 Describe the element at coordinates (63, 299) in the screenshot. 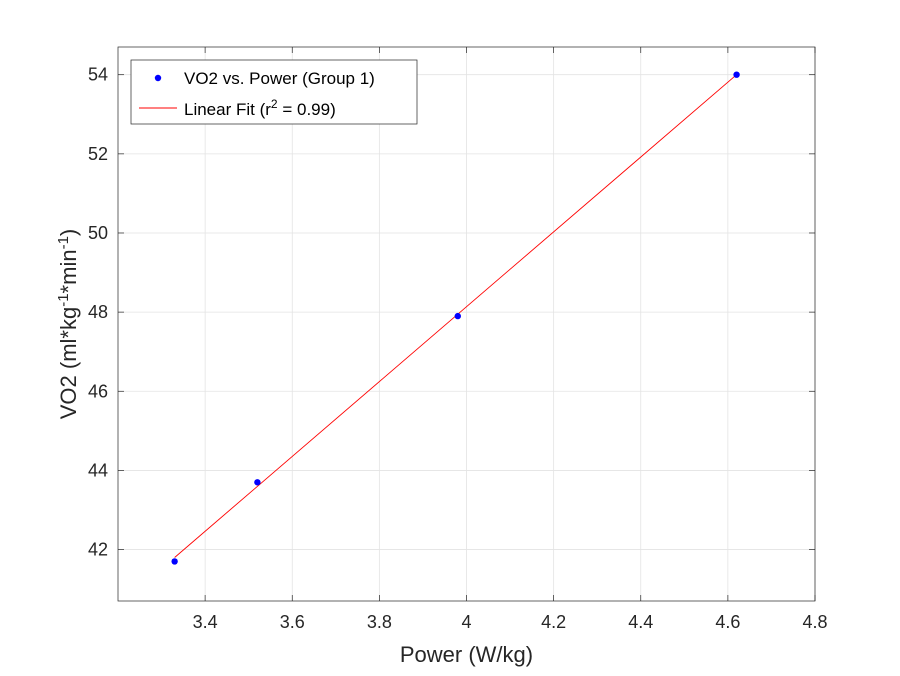

I see `y-axis-label-sup-1: -1` at that location.